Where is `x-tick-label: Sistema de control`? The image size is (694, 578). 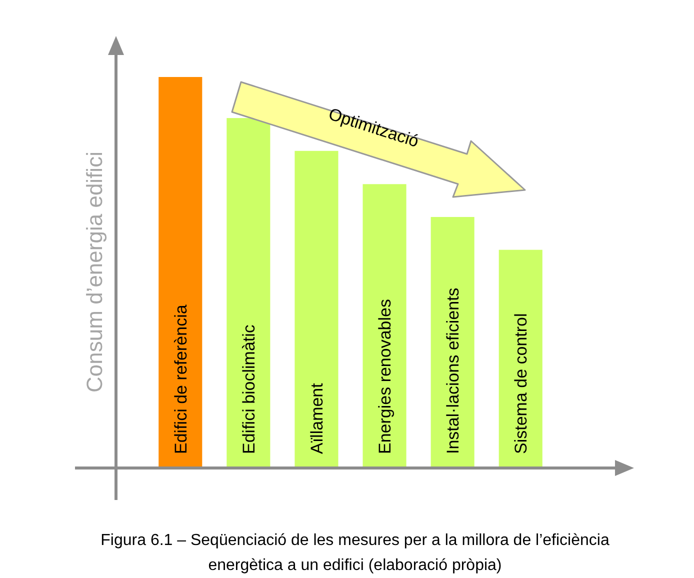 x-tick-label: Sistema de control is located at coordinates (521, 383).